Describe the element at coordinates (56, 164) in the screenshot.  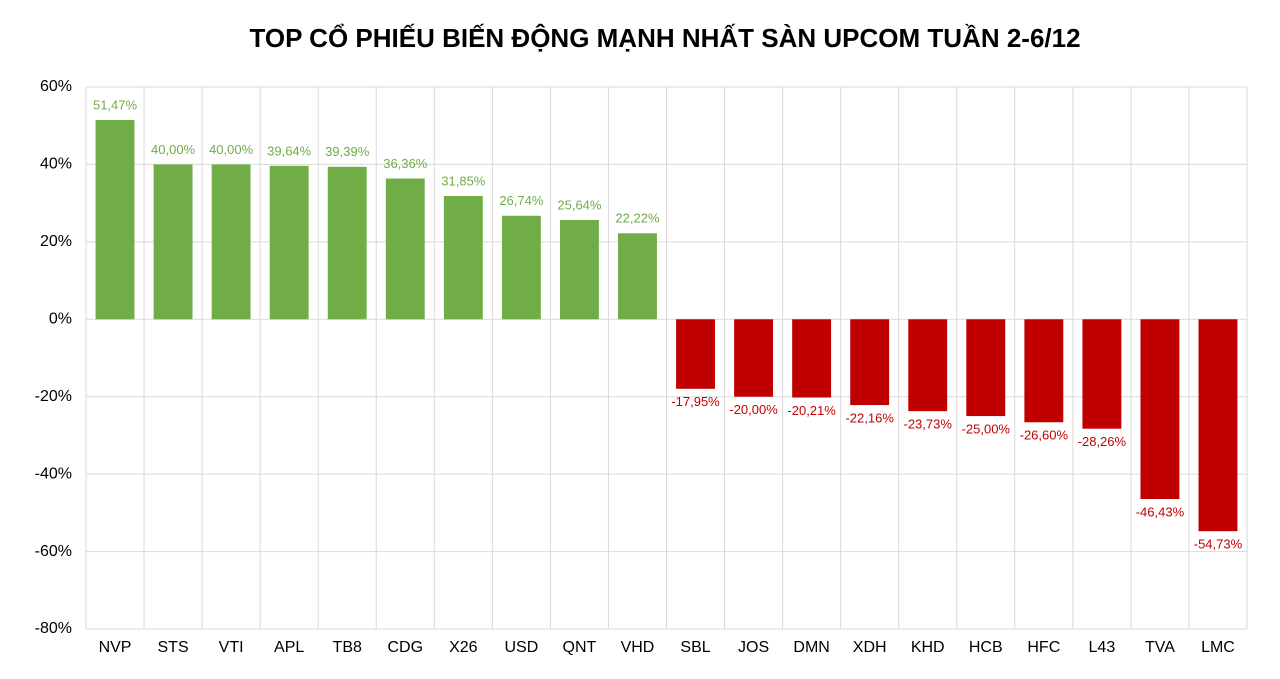
I see `y-tick-label: 40%` at that location.